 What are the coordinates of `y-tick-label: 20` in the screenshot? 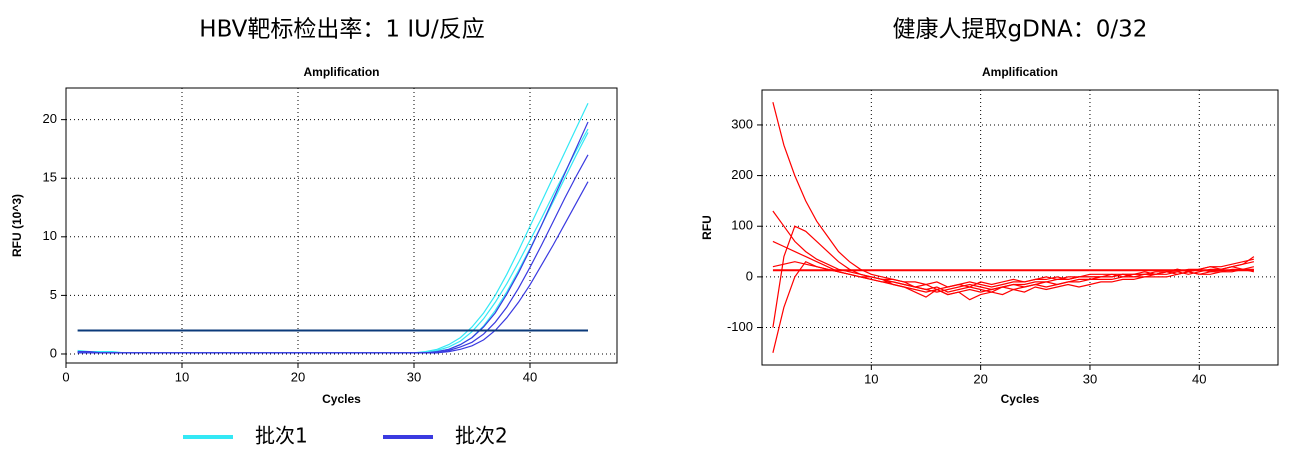 It's located at (50, 118).